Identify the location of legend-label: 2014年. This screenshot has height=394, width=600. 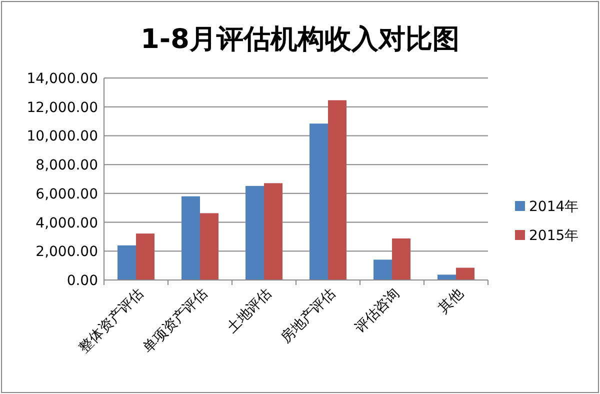
(554, 207).